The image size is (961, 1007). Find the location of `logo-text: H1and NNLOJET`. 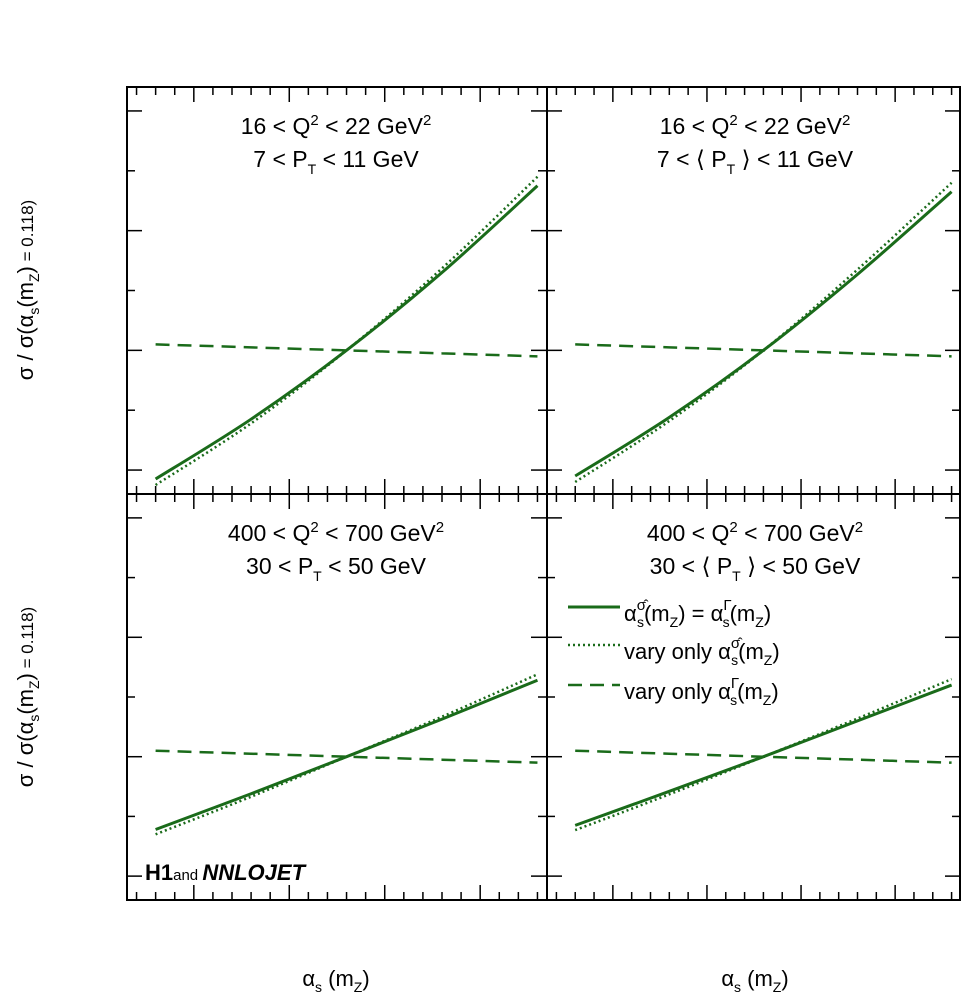

logo-text: H1and NNLOJET is located at coordinates (226, 872).